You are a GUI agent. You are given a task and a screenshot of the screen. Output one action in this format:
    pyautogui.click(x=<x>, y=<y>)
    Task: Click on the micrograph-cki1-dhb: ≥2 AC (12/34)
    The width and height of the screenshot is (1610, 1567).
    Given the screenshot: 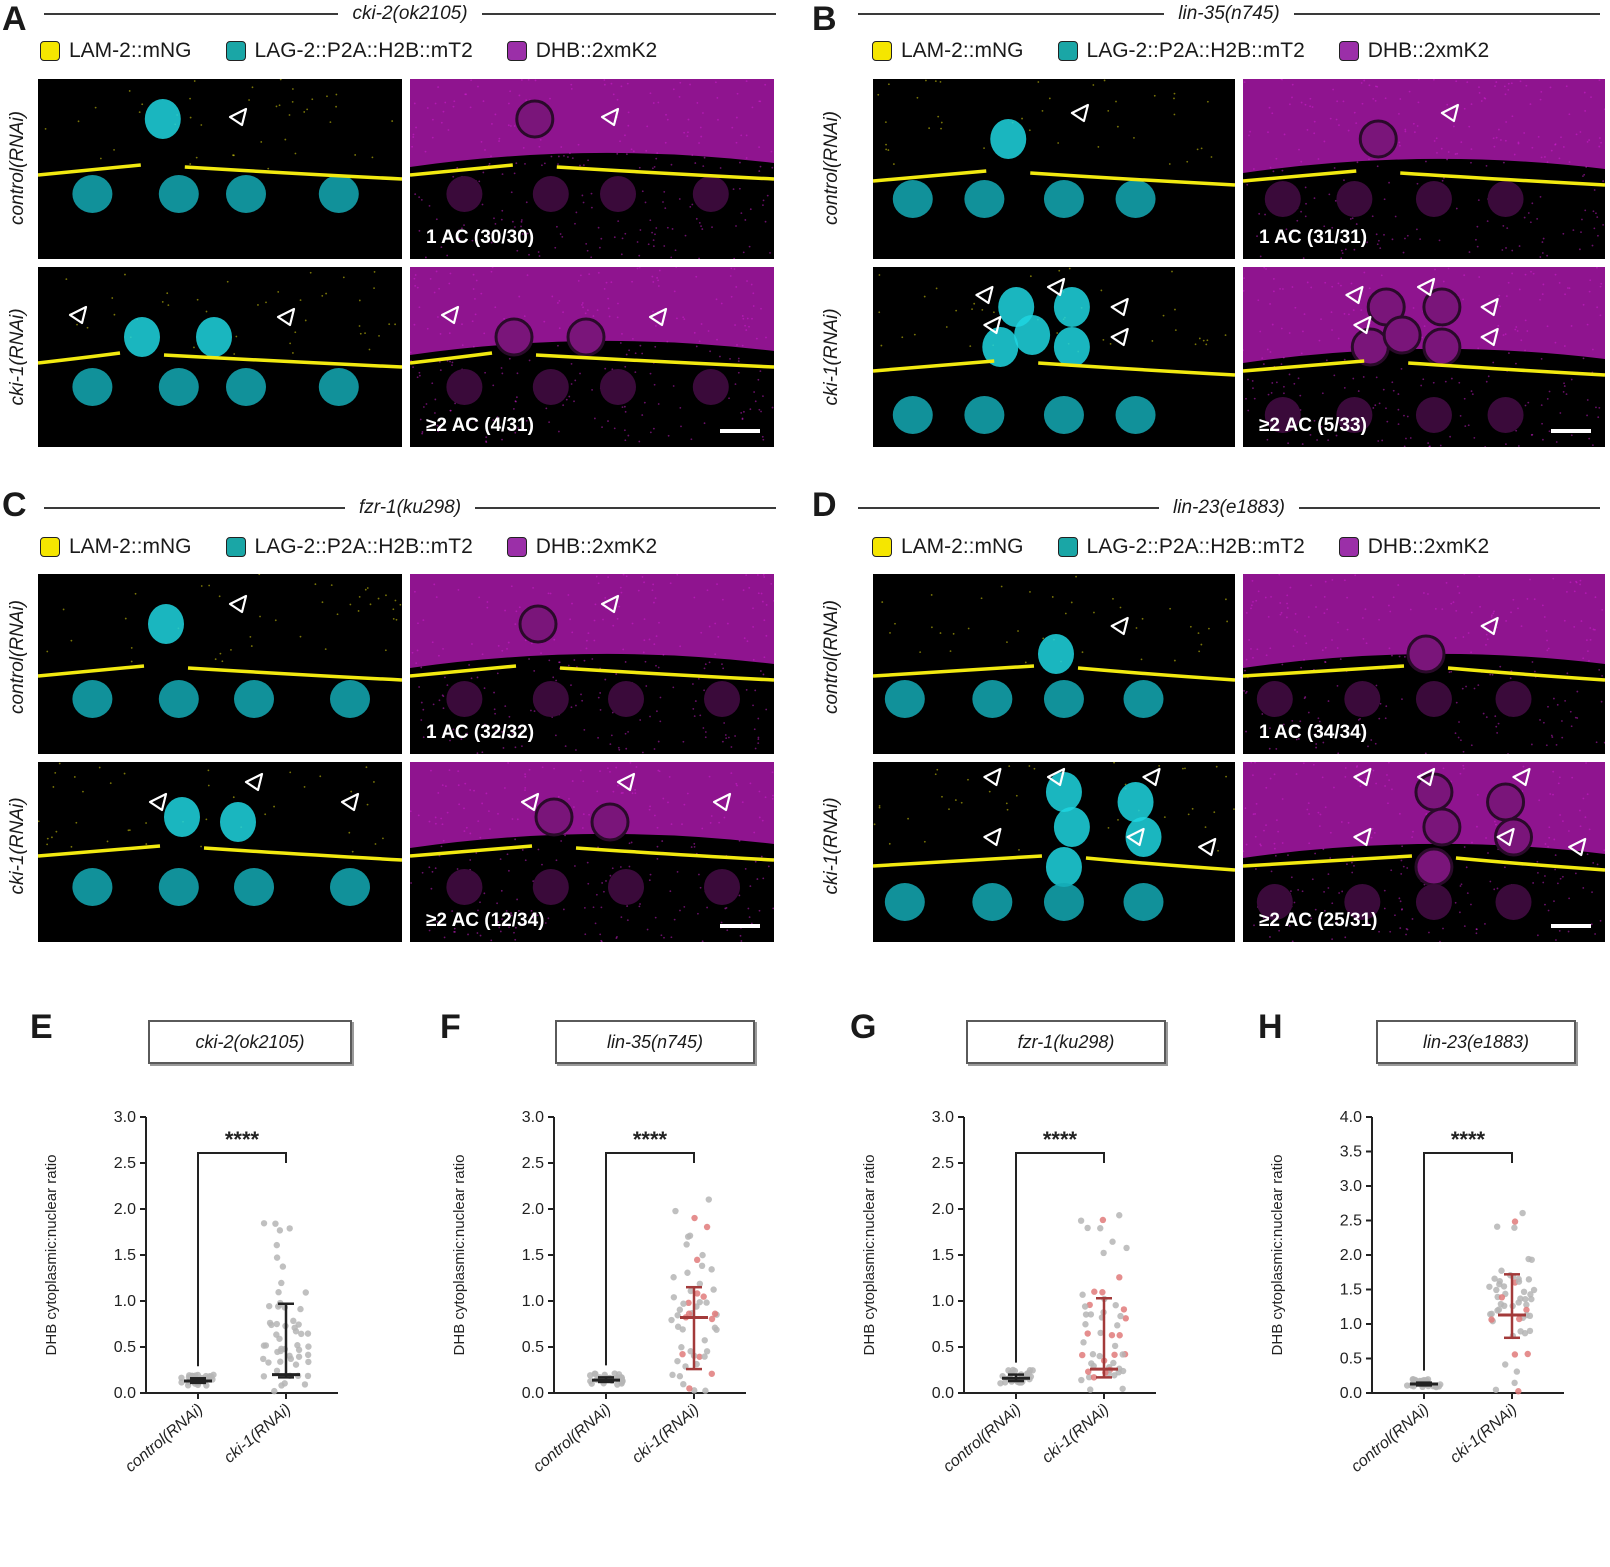 What is the action you would take?
    pyautogui.click(x=592, y=852)
    